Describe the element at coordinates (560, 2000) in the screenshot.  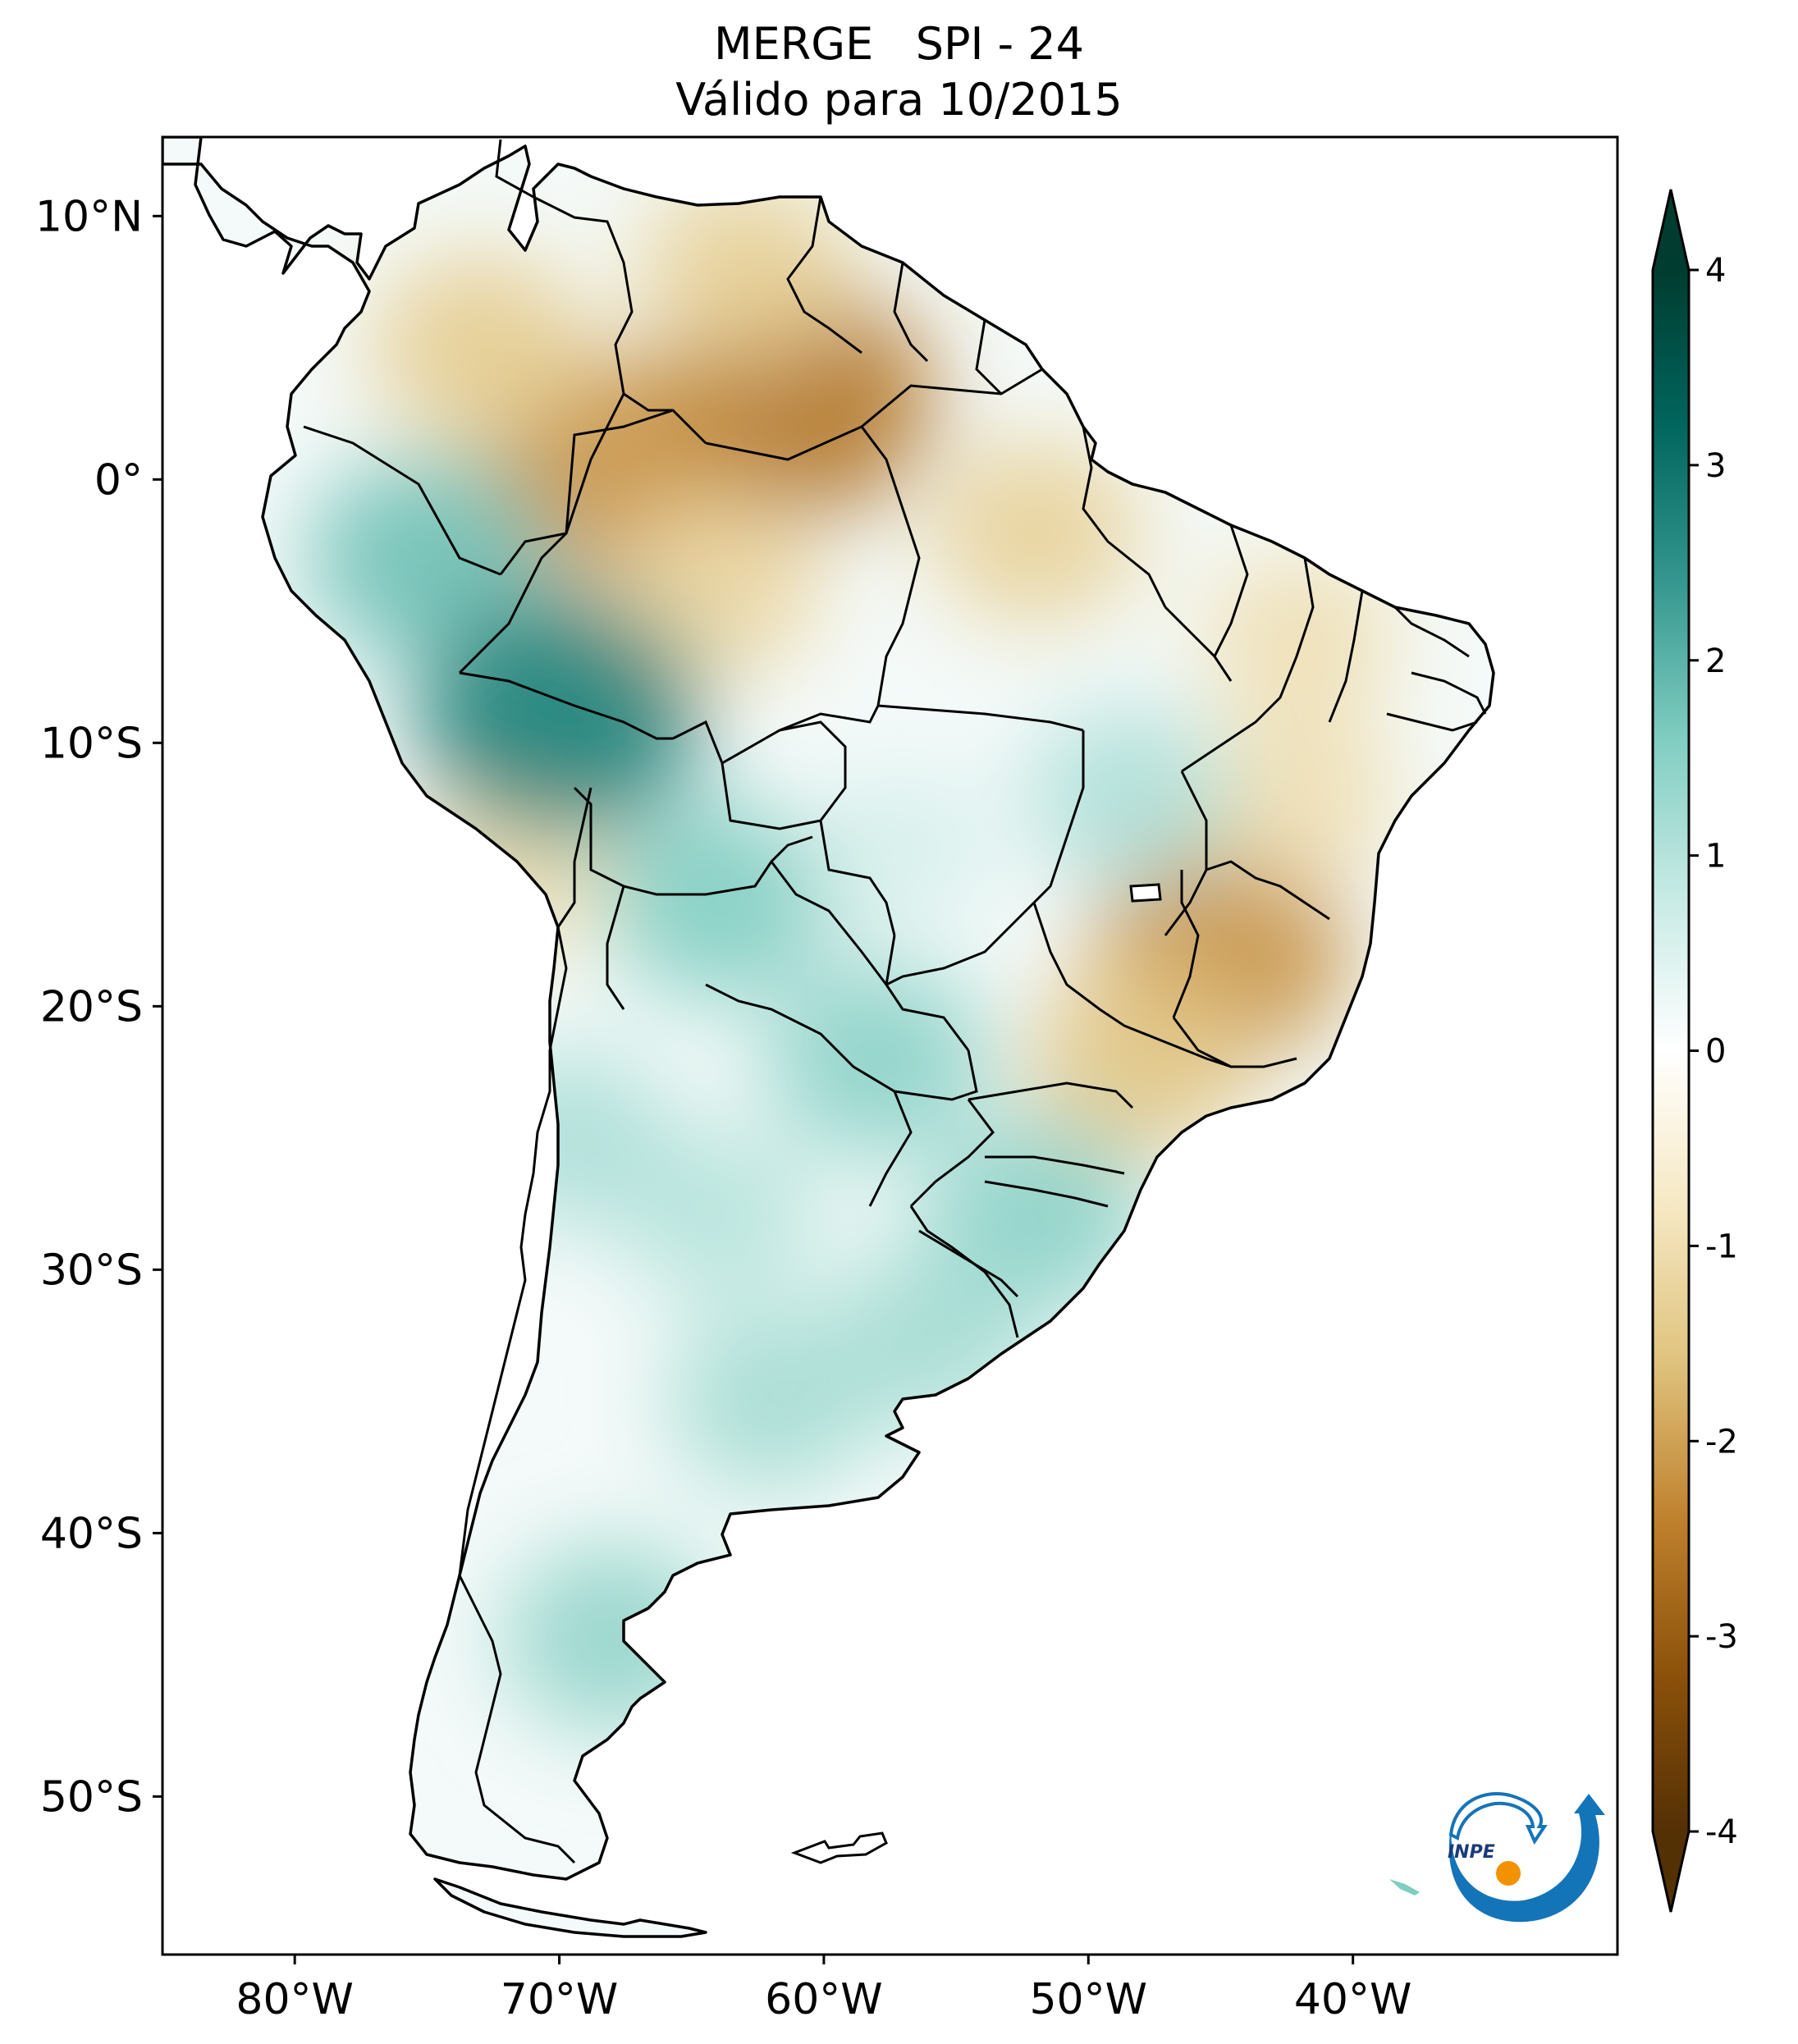
I see `lon-tick-label: 70°W` at that location.